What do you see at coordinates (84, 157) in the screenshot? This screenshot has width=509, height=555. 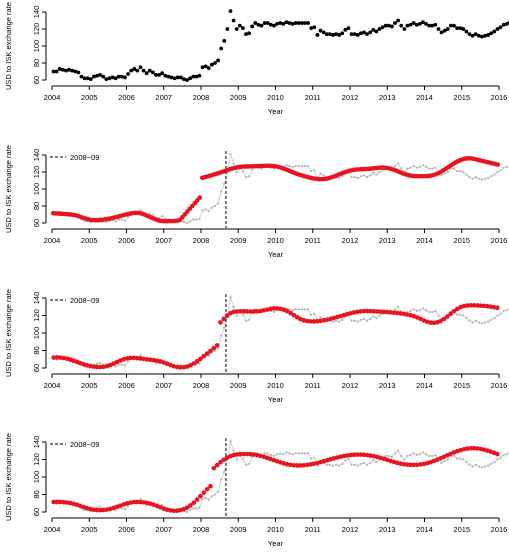 I see `legend-label: 2008−09` at bounding box center [84, 157].